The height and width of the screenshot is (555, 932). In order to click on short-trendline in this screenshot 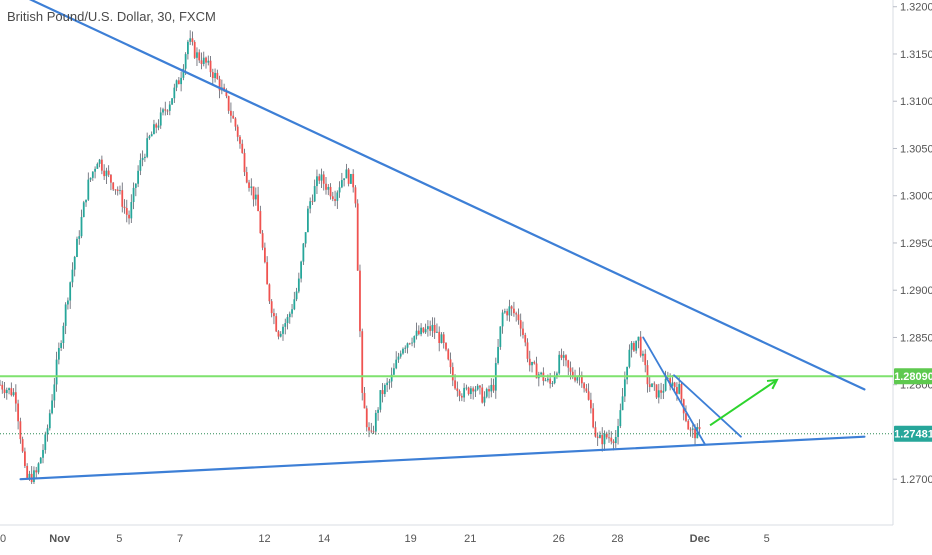, I will do `click(674, 391)`.